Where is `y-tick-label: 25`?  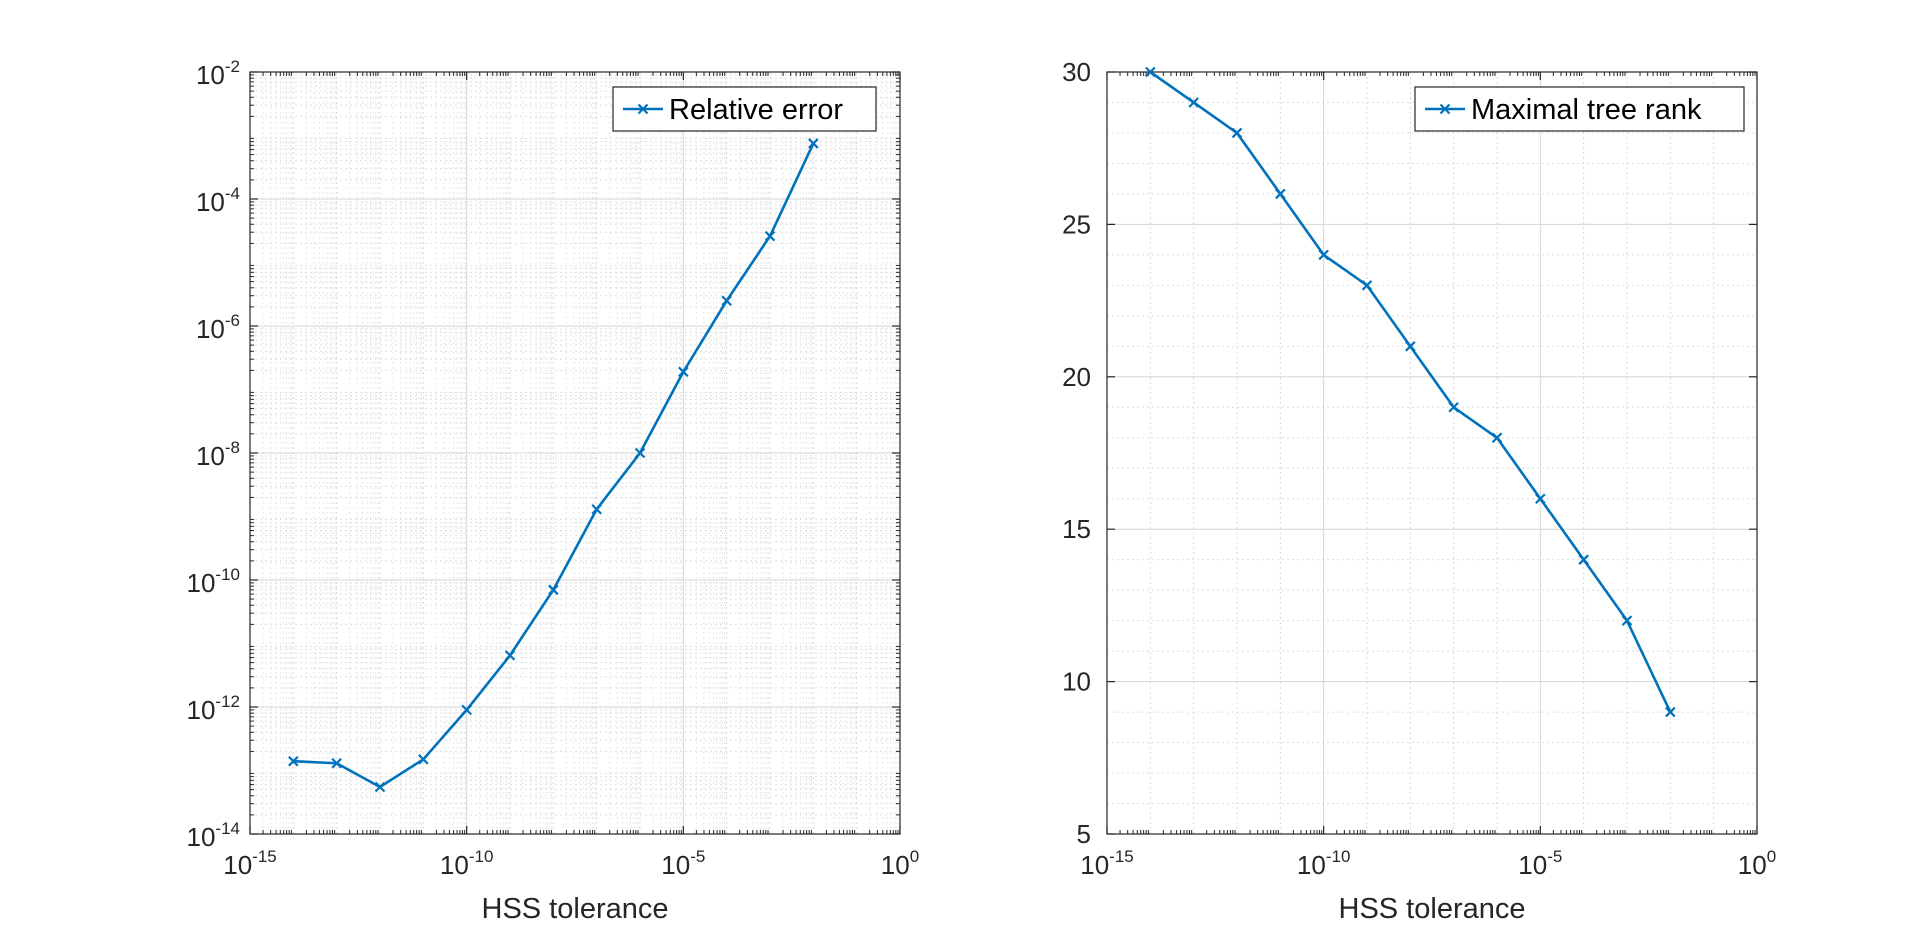 y-tick-label: 25 is located at coordinates (1076, 224).